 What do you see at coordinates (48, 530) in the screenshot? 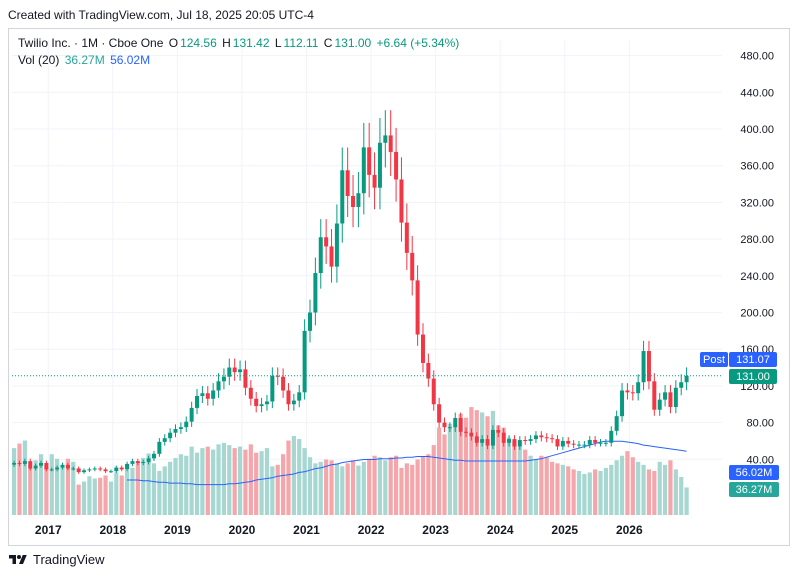
I see `x-tick-label-0: 2017` at bounding box center [48, 530].